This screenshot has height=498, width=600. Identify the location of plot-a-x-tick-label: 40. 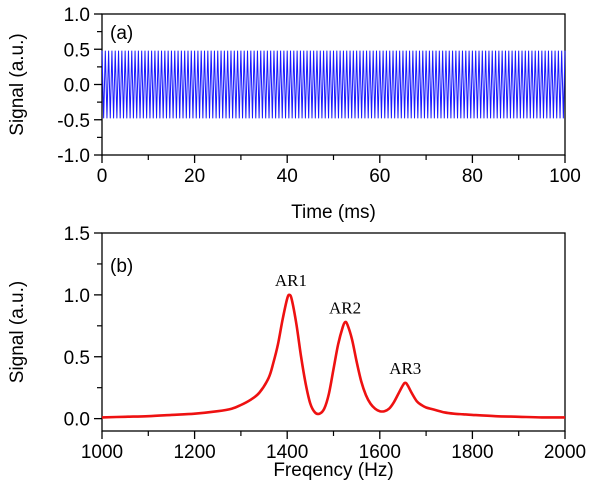
(287, 176).